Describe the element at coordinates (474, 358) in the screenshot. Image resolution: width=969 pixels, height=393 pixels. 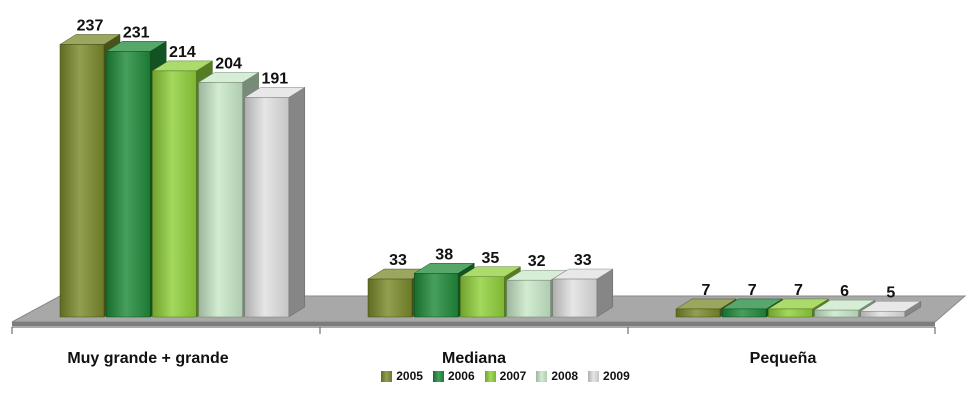
I see `category-label: Mediana` at that location.